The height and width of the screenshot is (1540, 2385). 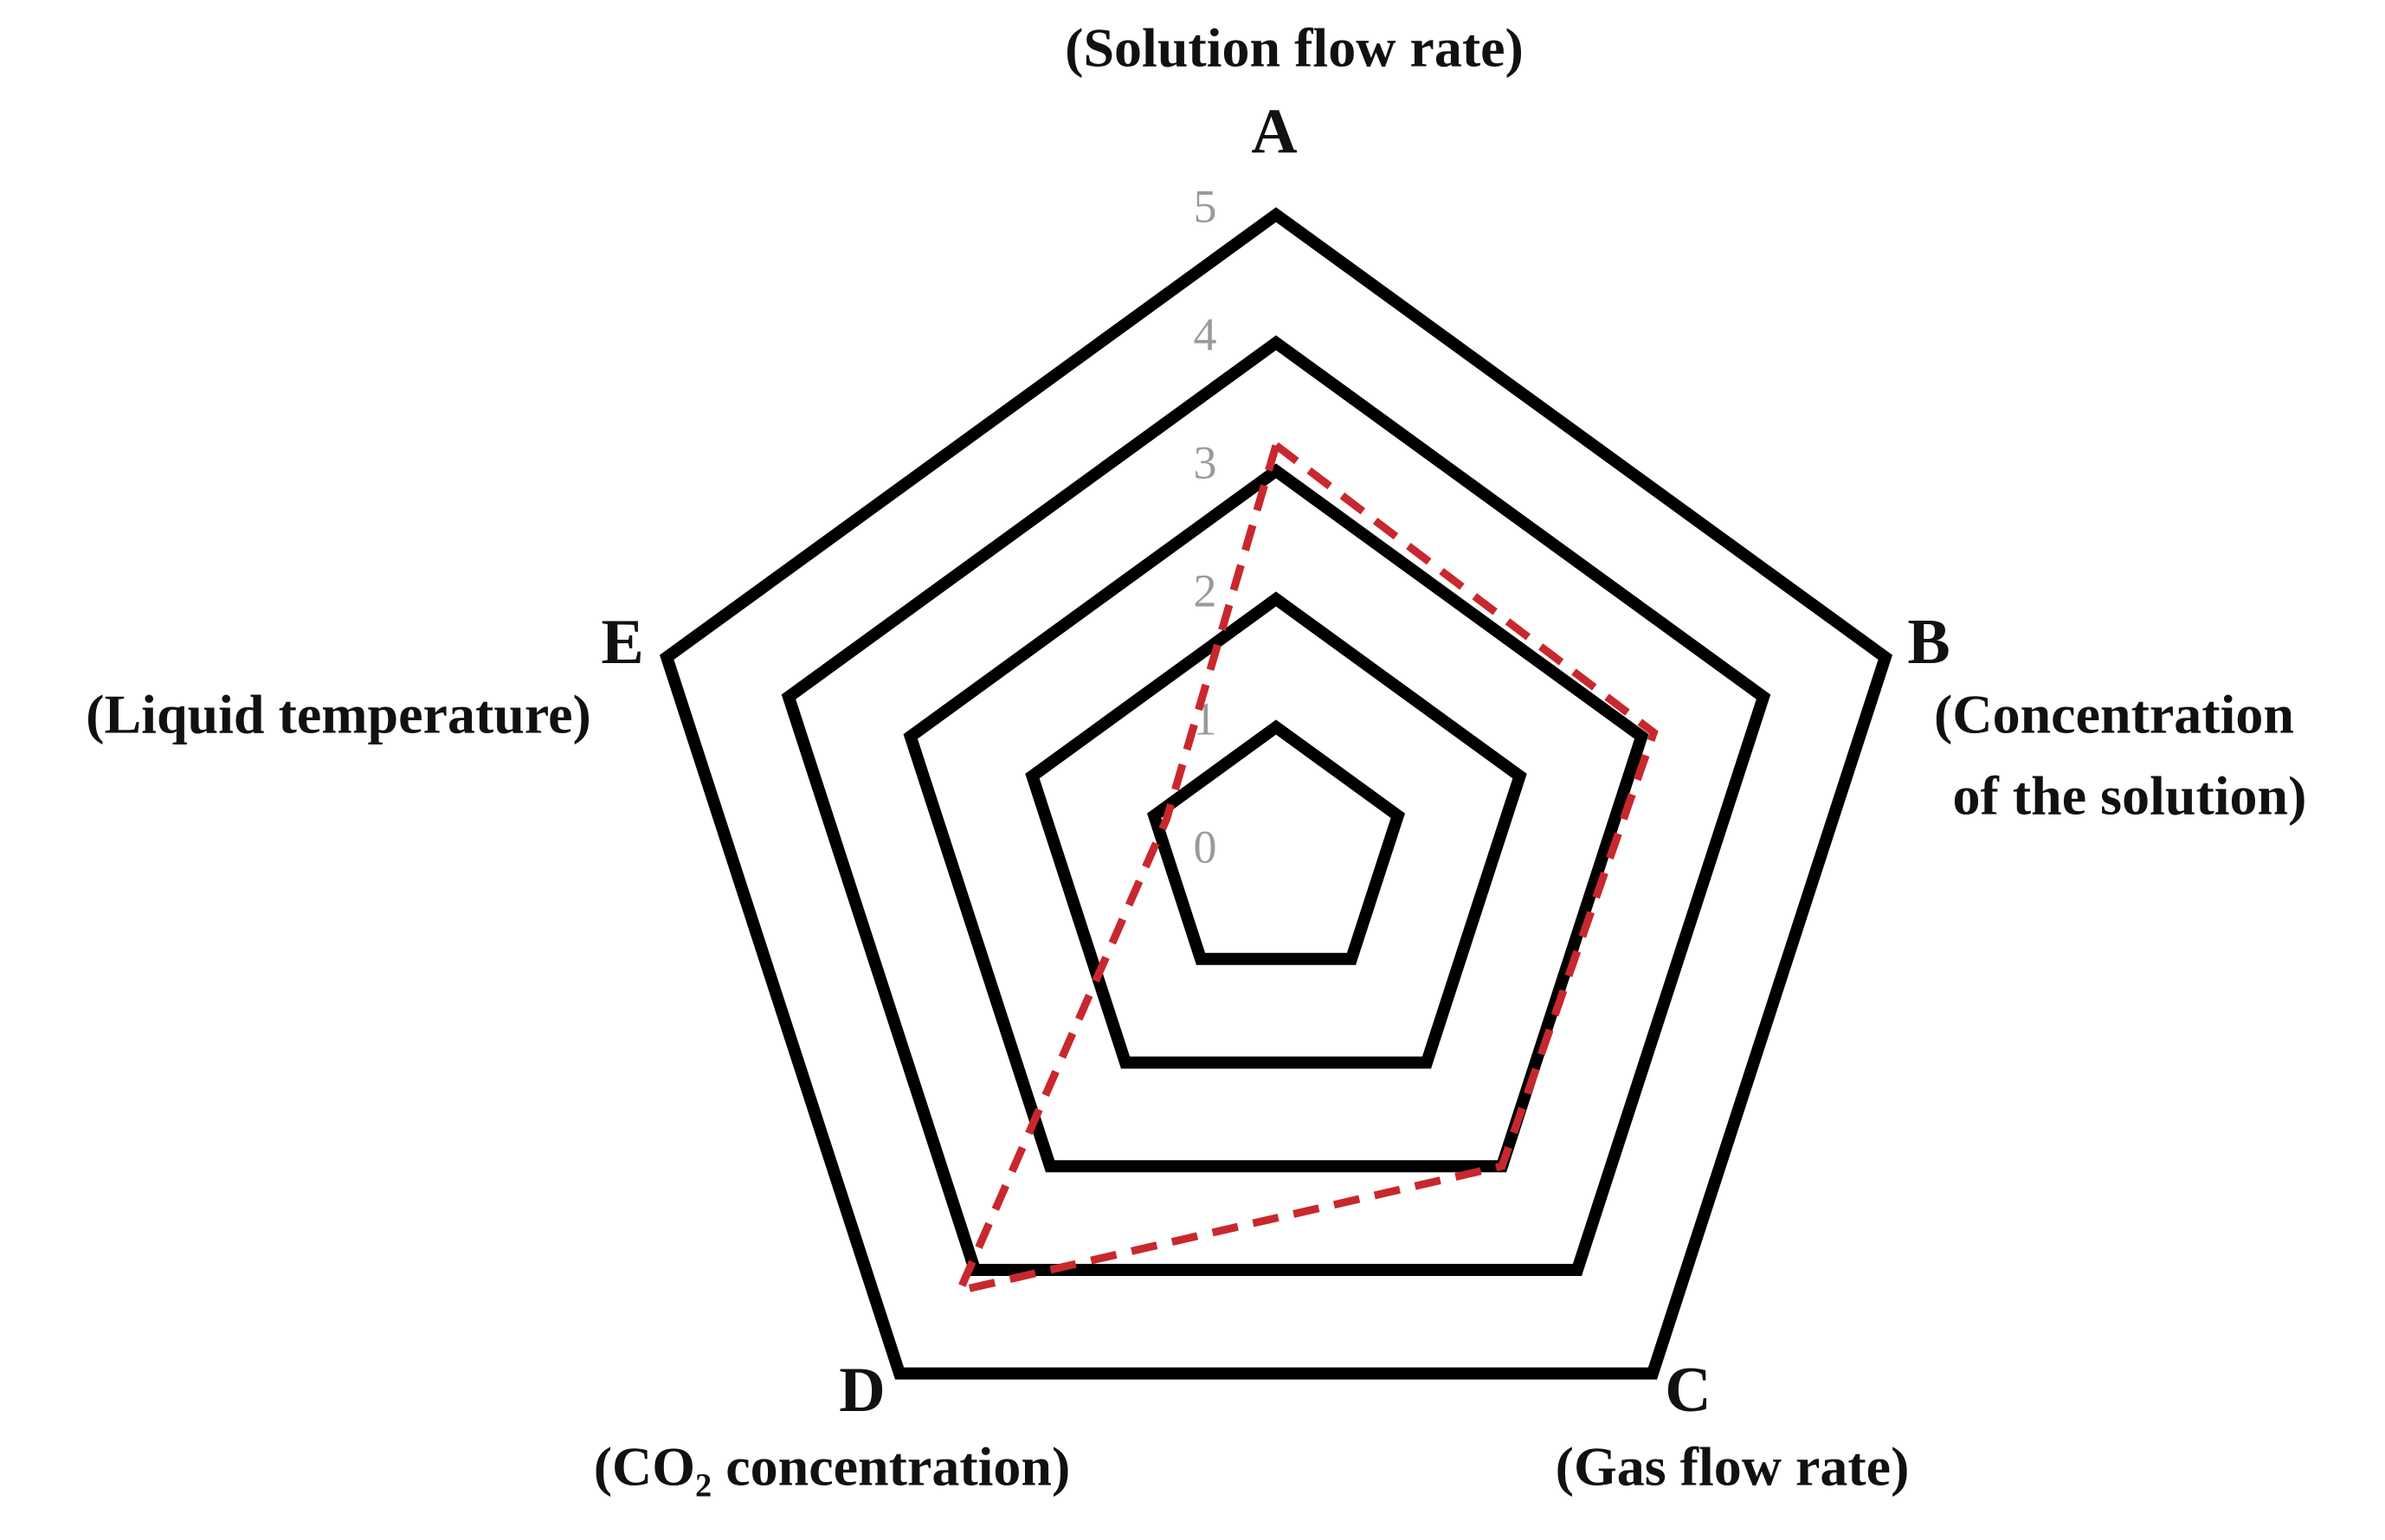 What do you see at coordinates (1294, 48) in the screenshot?
I see `axis-description: (Solution flow rate)` at bounding box center [1294, 48].